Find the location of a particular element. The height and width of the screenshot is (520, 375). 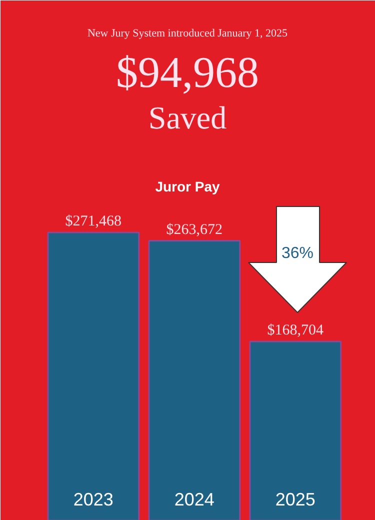

text: $94,968 is located at coordinates (187, 72).